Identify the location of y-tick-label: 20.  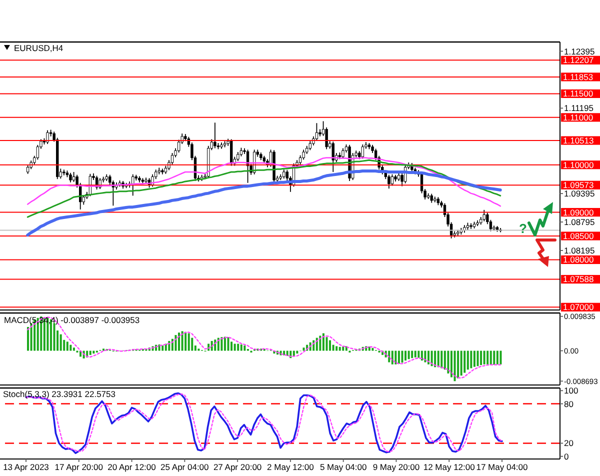
(569, 443).